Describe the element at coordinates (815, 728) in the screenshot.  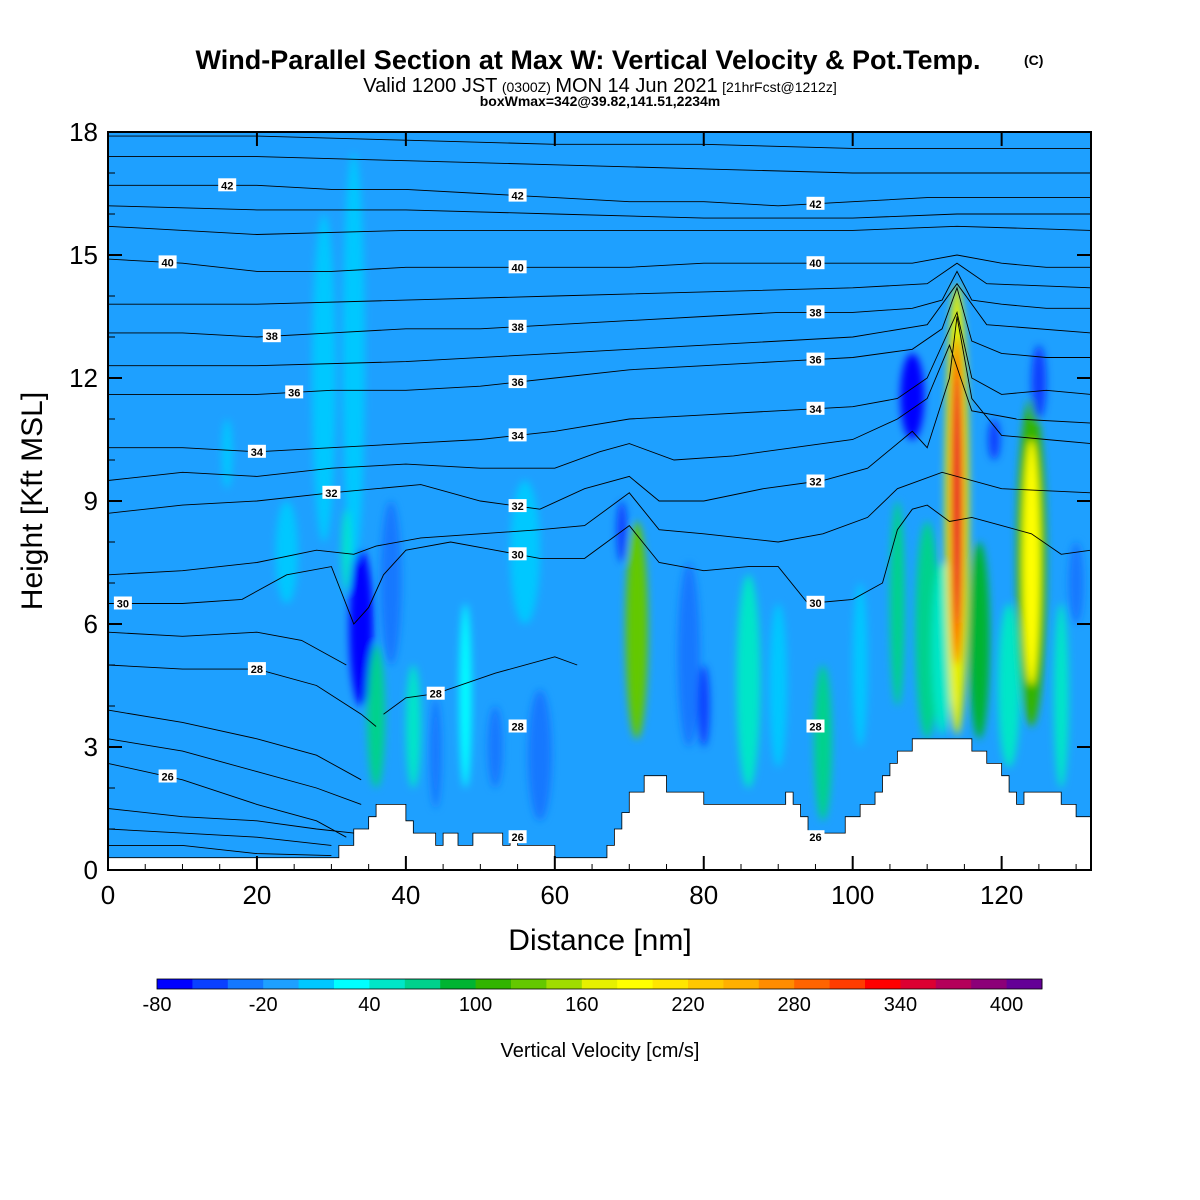
I see `contour-label-28-text-2: 28` at that location.